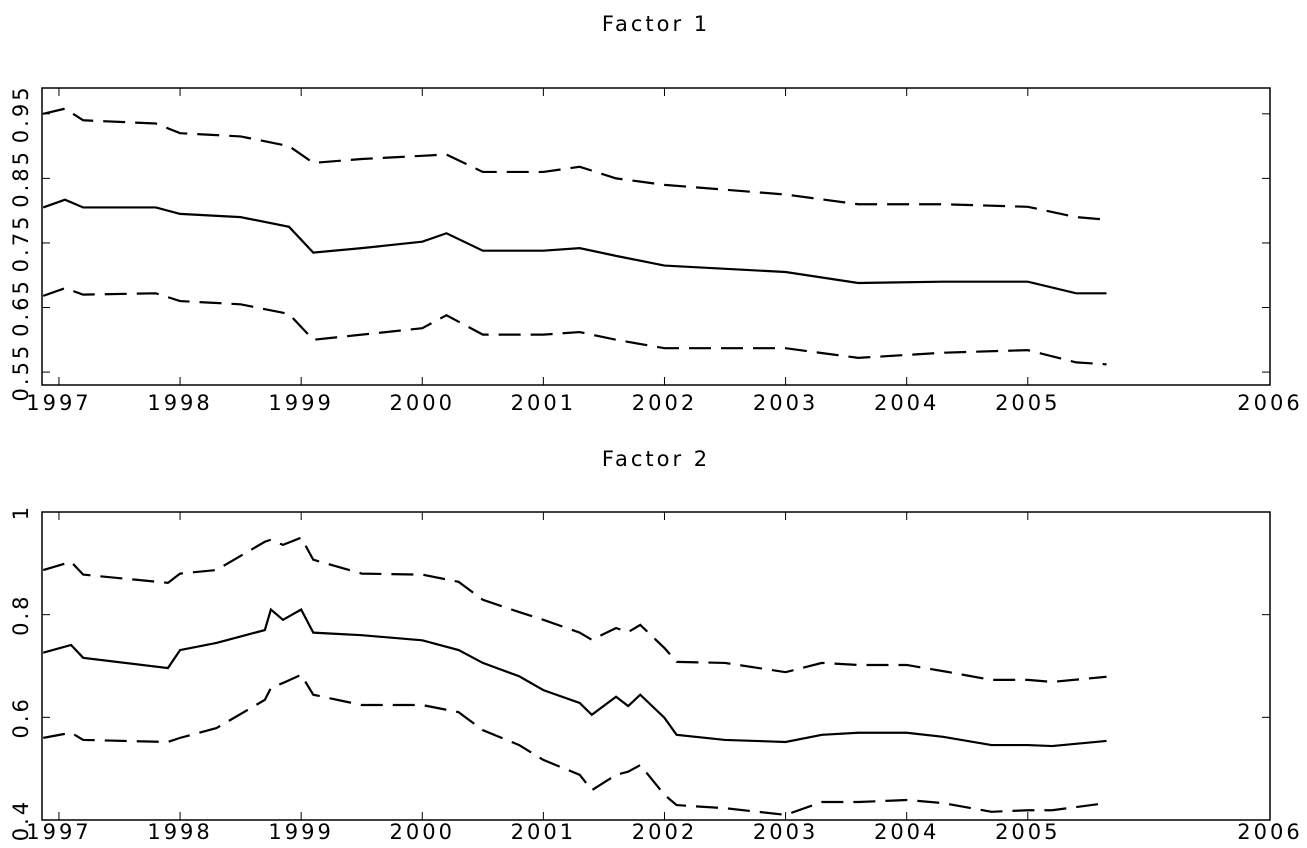 The image size is (1307, 848). I want to click on y-tick-label: 0.75, so click(21, 243).